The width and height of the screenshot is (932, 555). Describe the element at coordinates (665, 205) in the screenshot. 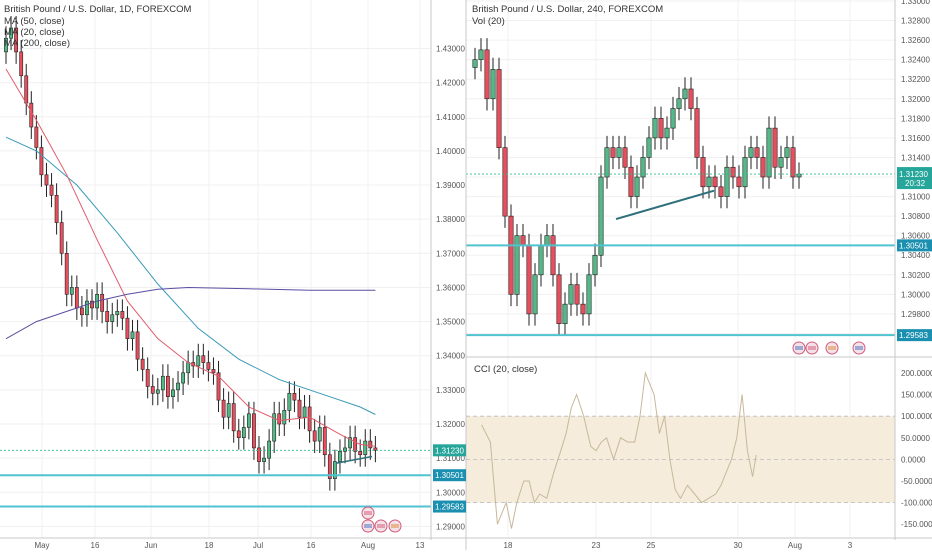

I see `right-trendline` at that location.